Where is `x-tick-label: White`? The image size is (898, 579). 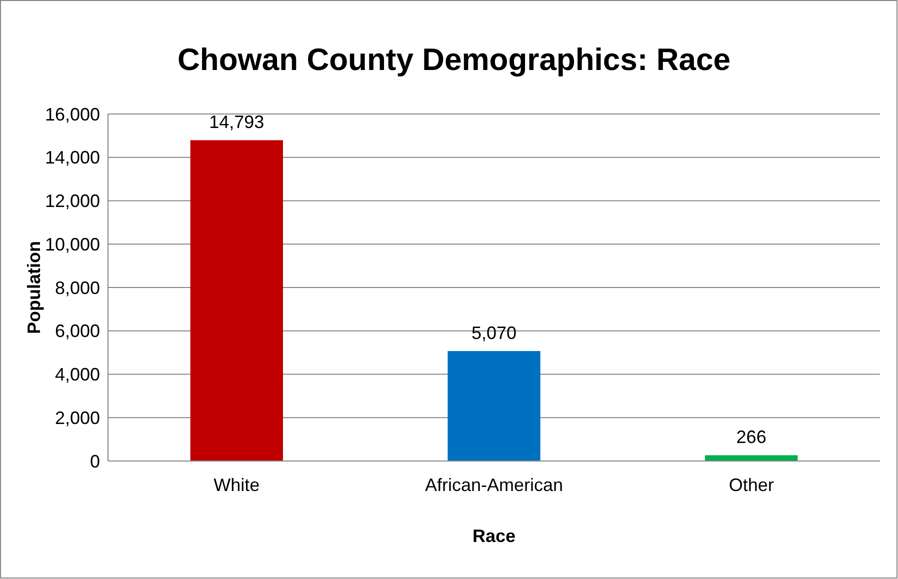 x-tick-label: White is located at coordinates (237, 485).